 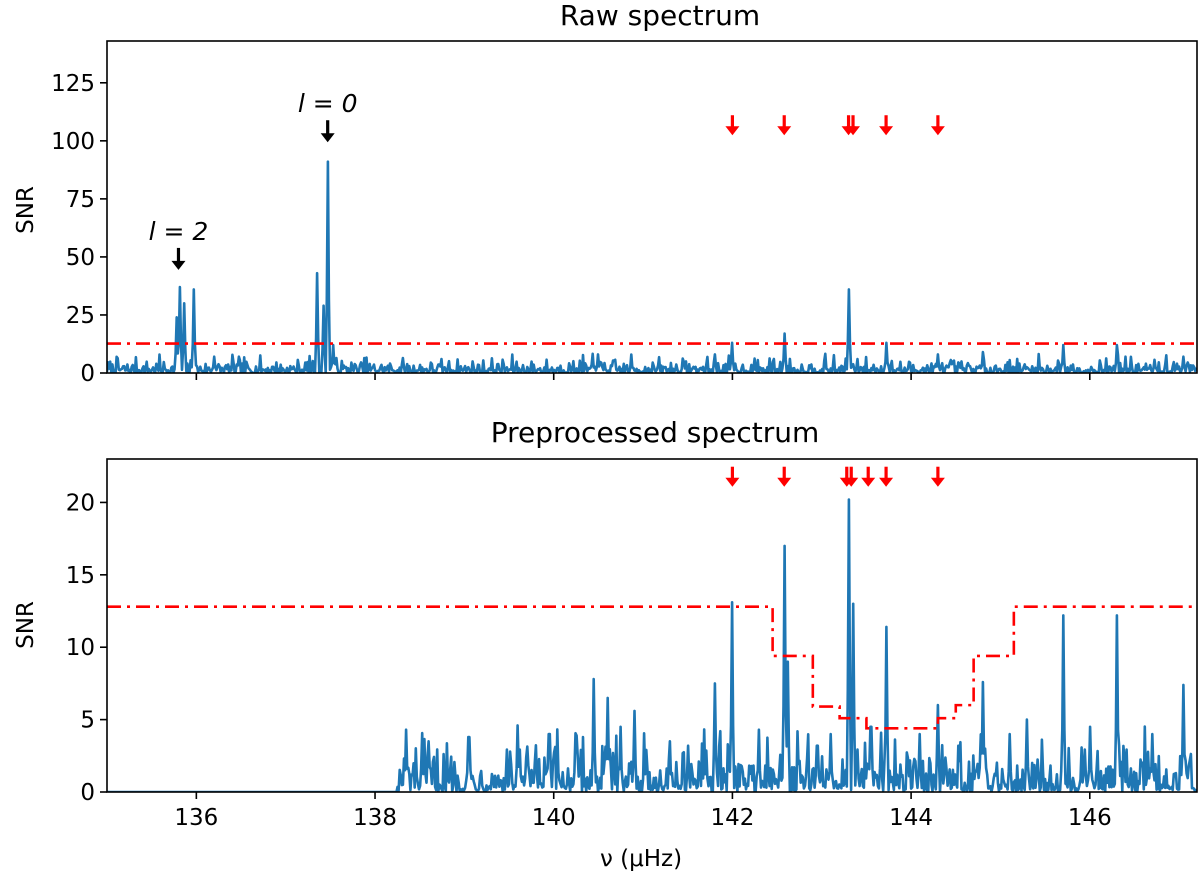 I want to click on y-tick-label: 50, so click(x=80, y=258).